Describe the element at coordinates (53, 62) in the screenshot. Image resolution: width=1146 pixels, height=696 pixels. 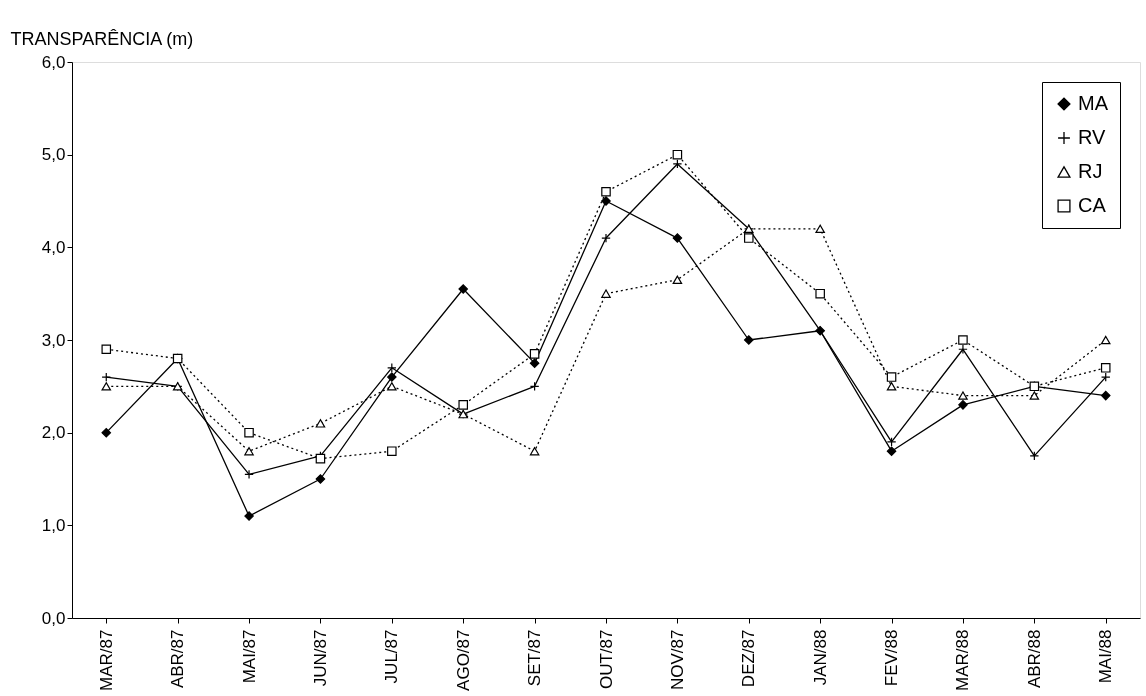
I see `y-tick-label: 6,0` at that location.